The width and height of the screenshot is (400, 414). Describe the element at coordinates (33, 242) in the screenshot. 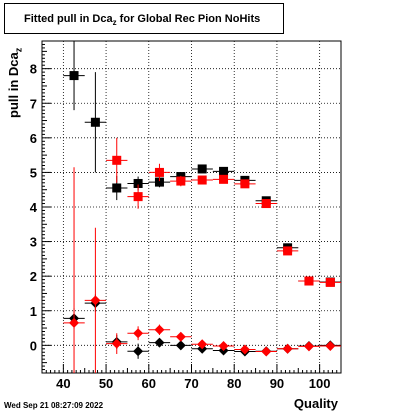

I see `y-tick-label: 3` at that location.